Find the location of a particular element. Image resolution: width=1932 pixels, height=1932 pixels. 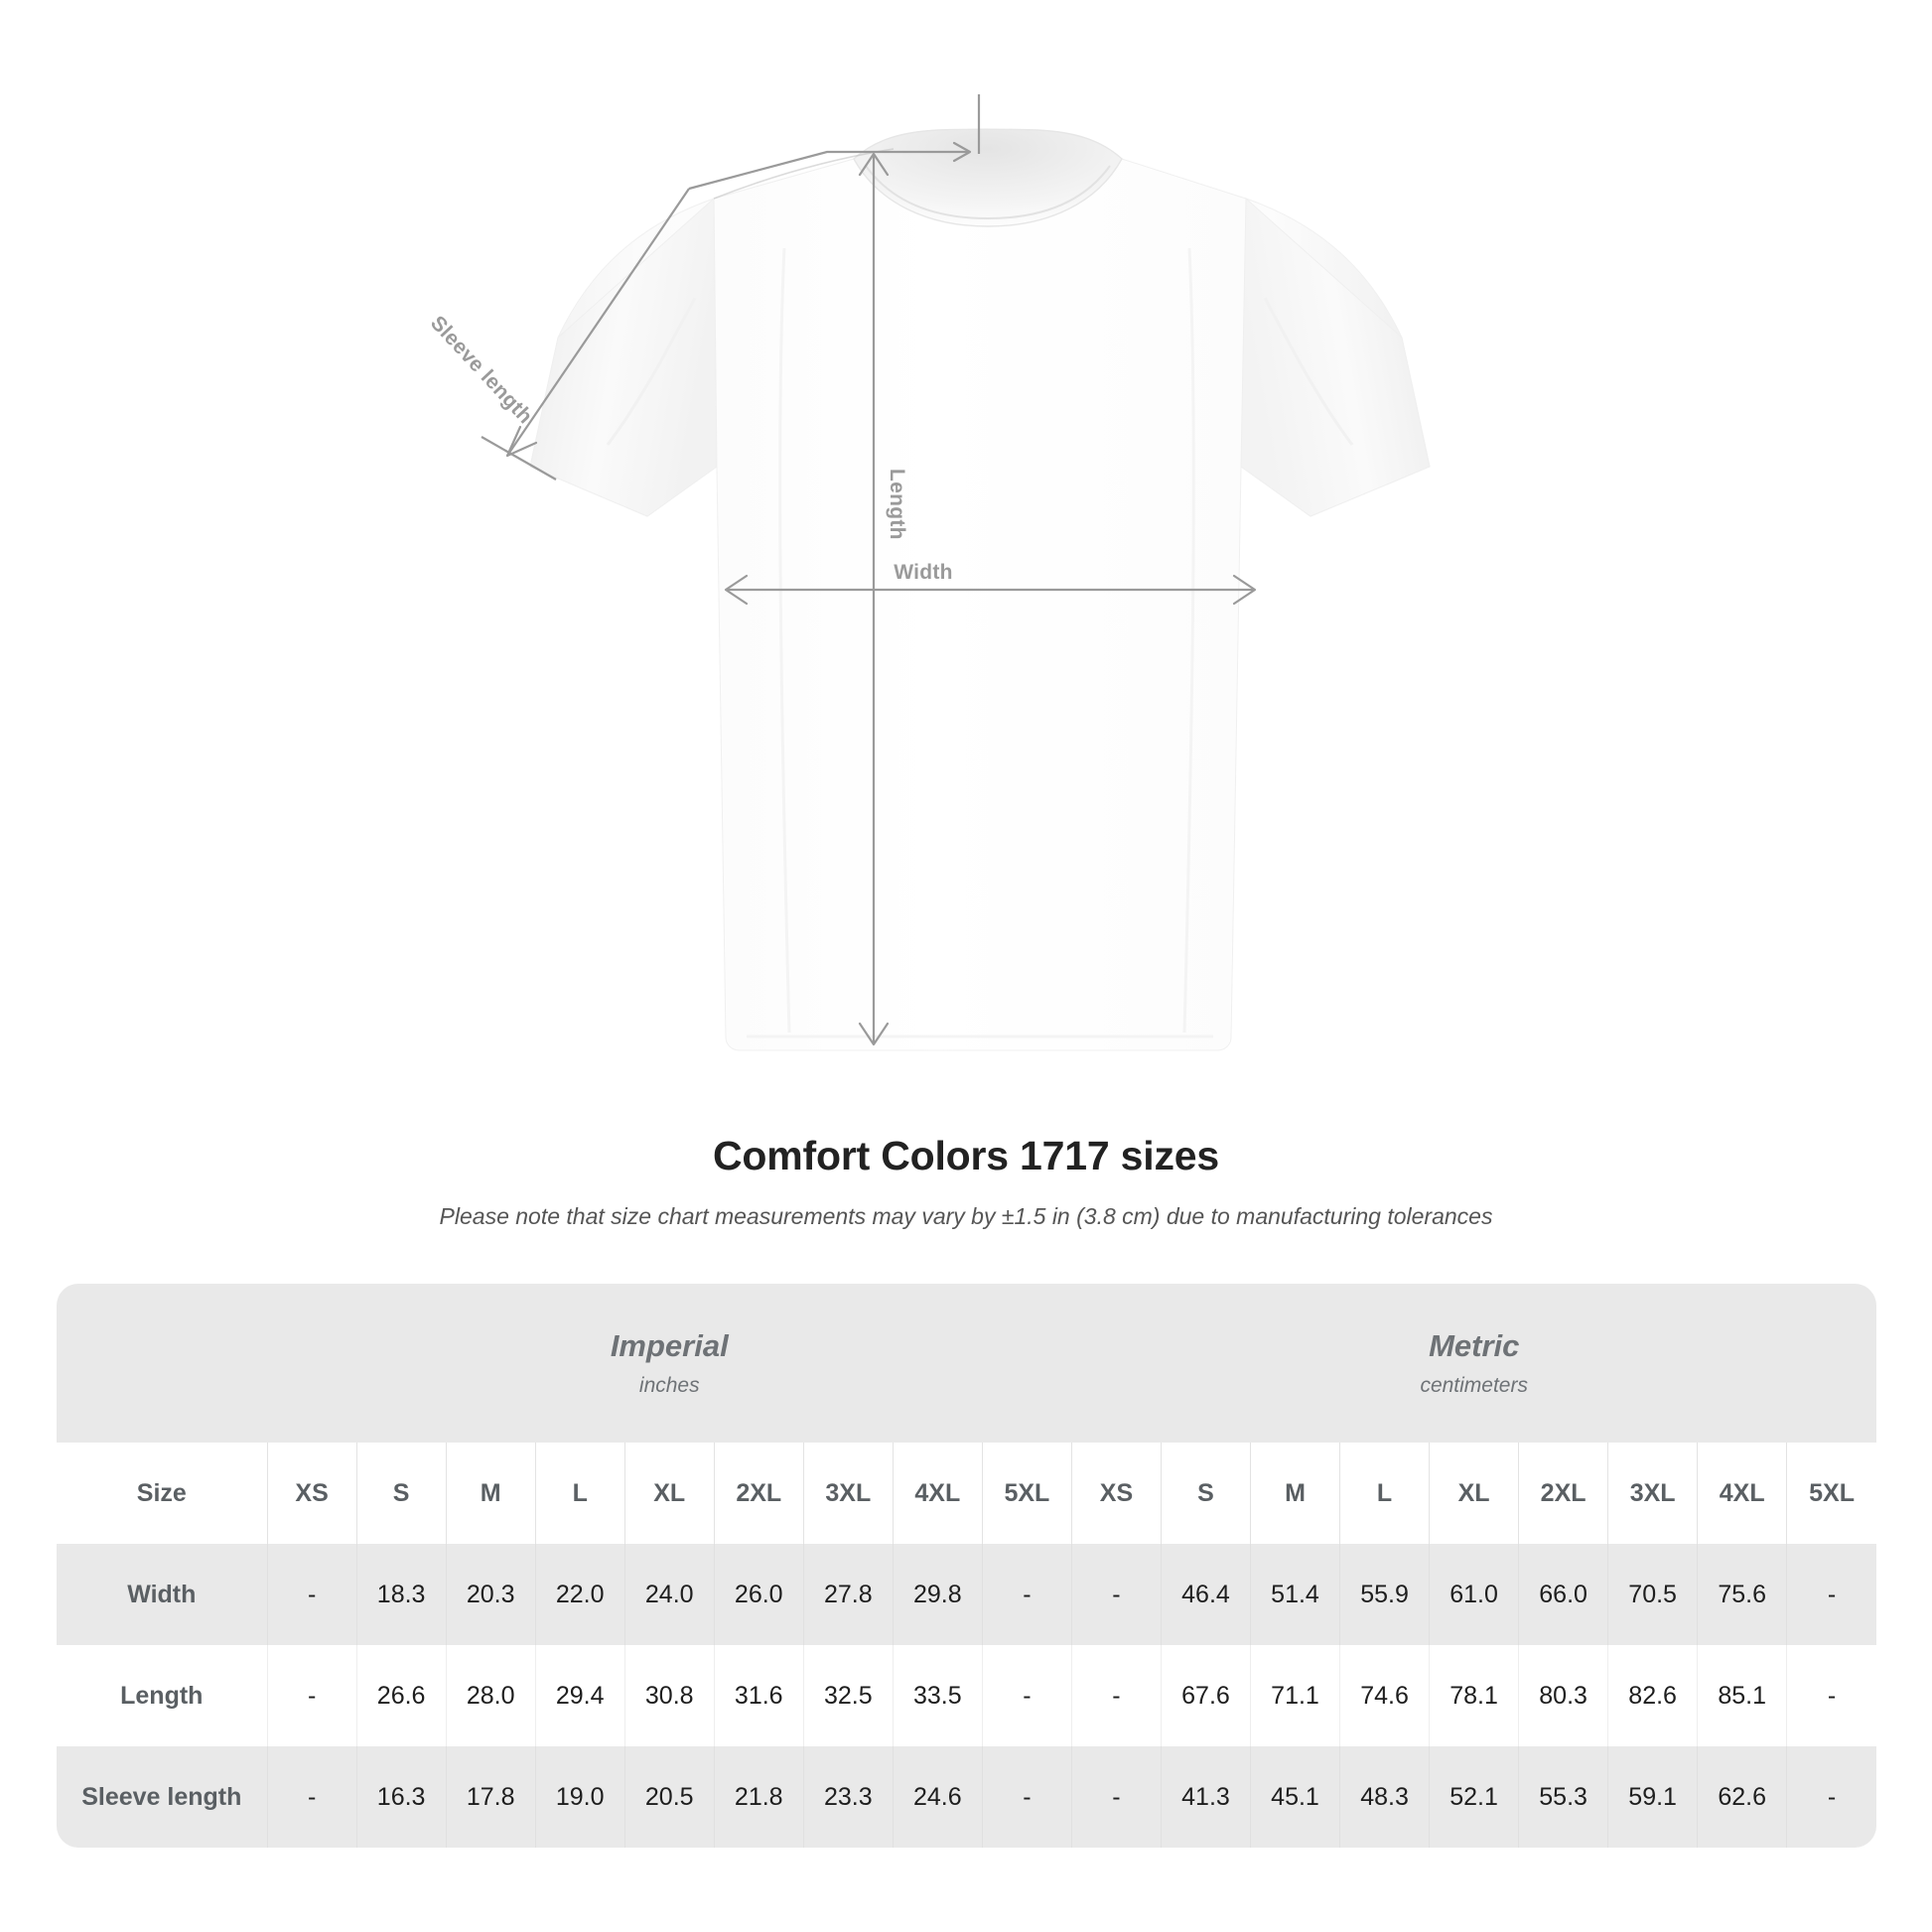

width-label: Width is located at coordinates (923, 573).